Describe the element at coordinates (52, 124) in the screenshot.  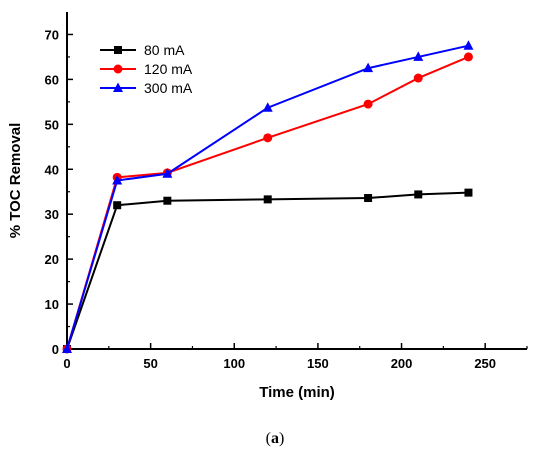
I see `y-tick-label: 50` at that location.